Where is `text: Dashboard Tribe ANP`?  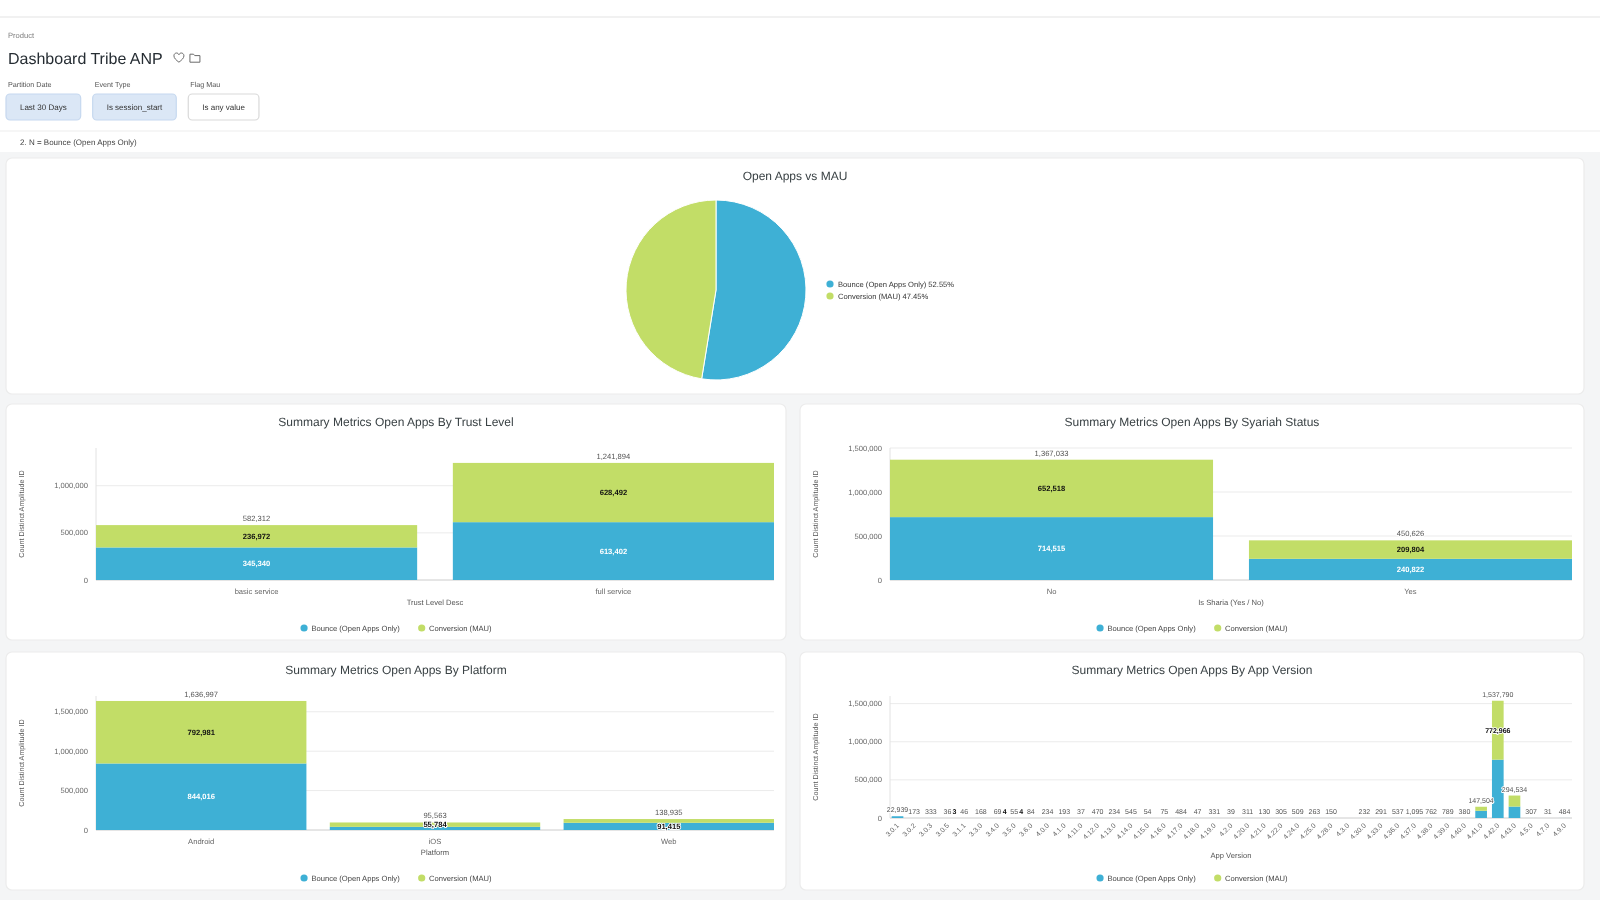
text: Dashboard Tribe ANP is located at coordinates (85, 59).